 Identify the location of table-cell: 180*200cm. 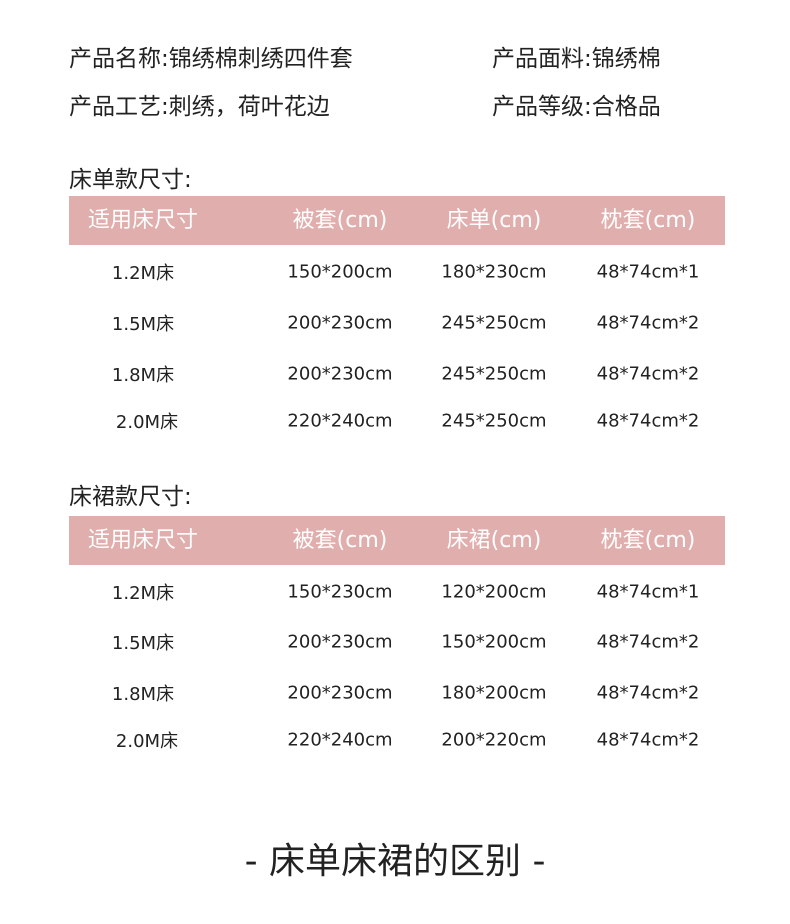
(494, 693).